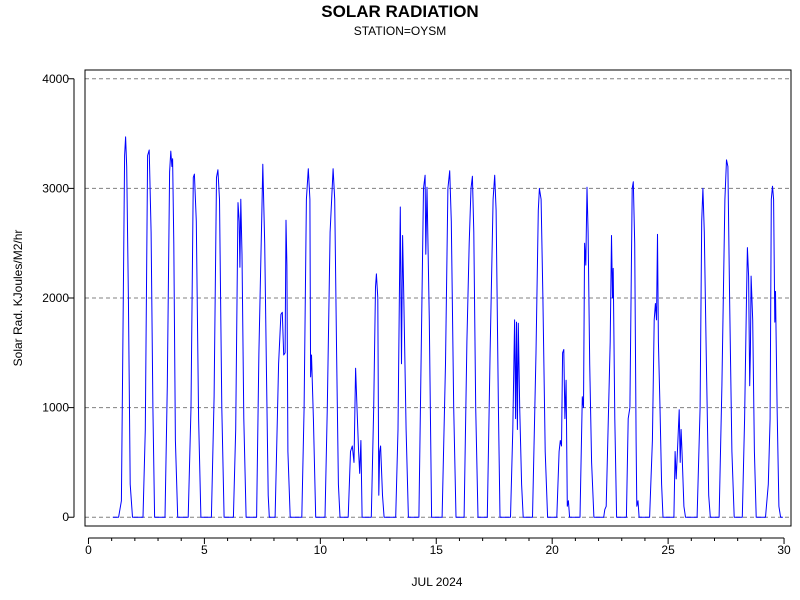 The width and height of the screenshot is (800, 600). What do you see at coordinates (55, 408) in the screenshot?
I see `y-tick-label-1: 1000` at bounding box center [55, 408].